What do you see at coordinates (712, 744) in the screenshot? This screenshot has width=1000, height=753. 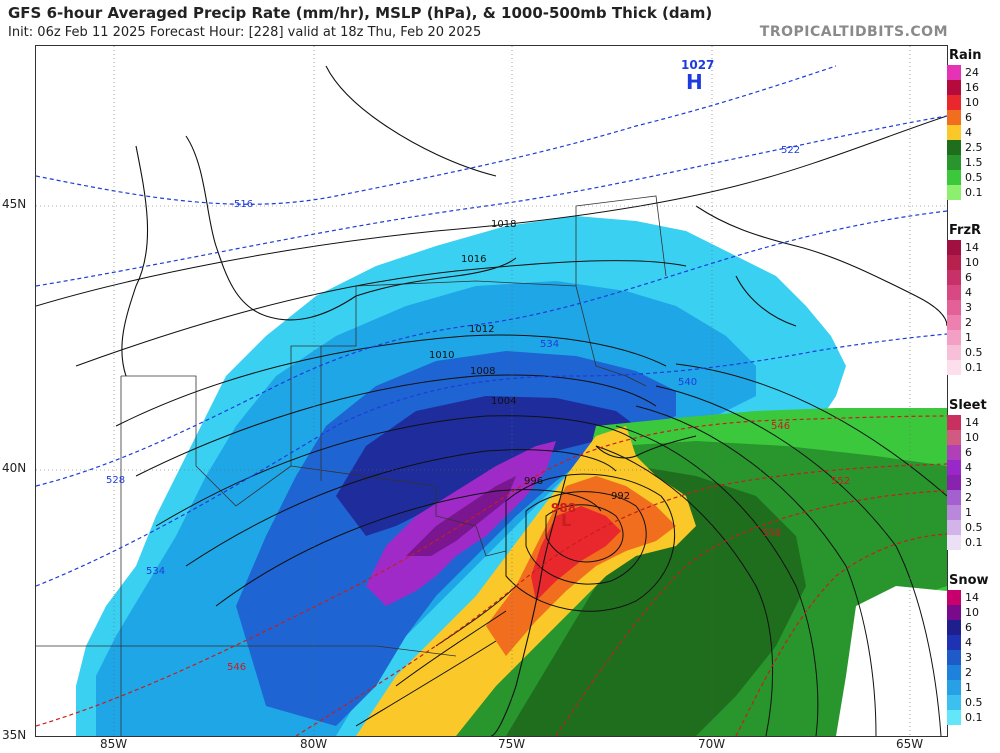 I see `lon-label: 70W` at bounding box center [712, 744].